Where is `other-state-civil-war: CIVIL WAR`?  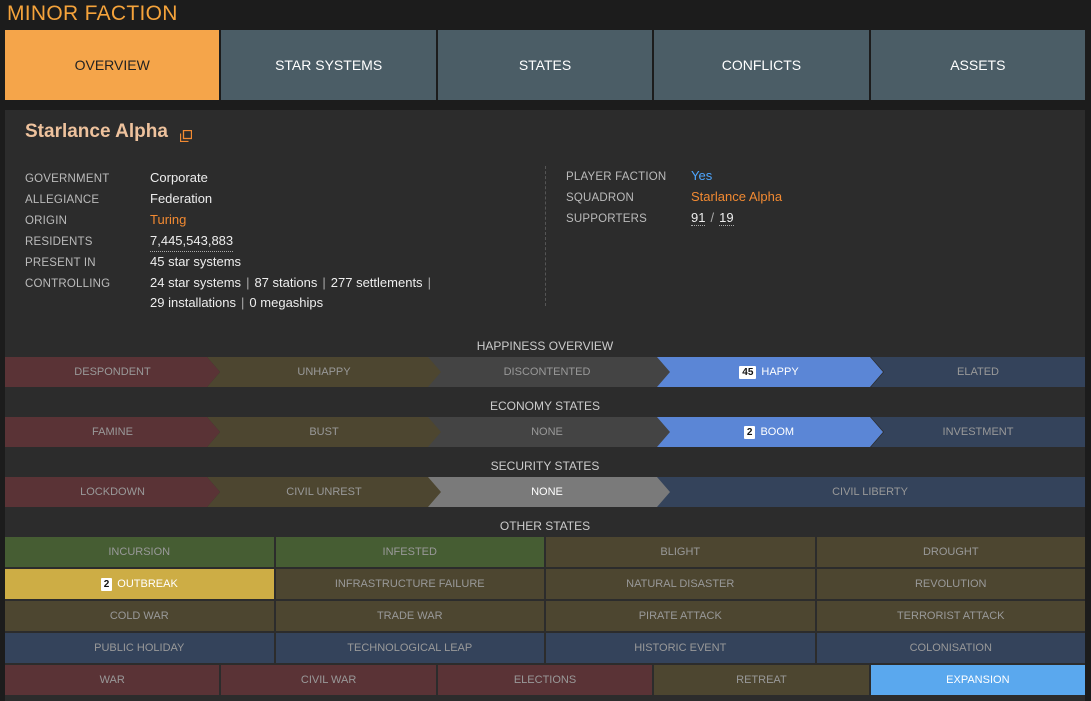
other-state-civil-war: CIVIL WAR is located at coordinates (328, 680).